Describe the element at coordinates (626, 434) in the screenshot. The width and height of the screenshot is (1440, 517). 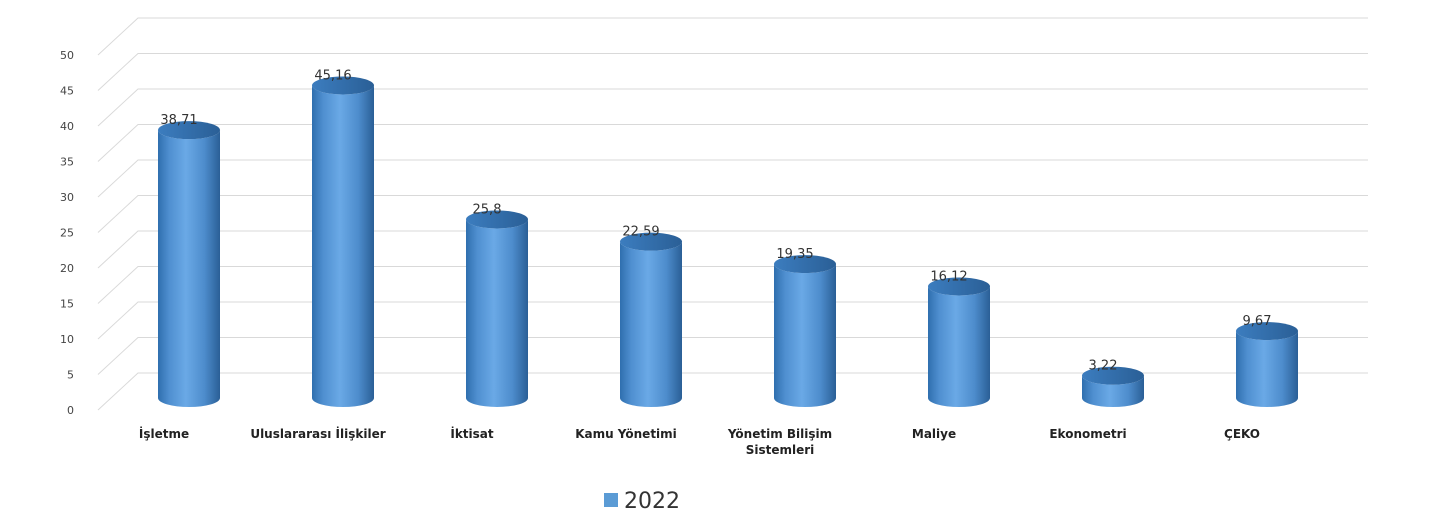
I see `x-tick-label: Kamu Yönetimi` at that location.